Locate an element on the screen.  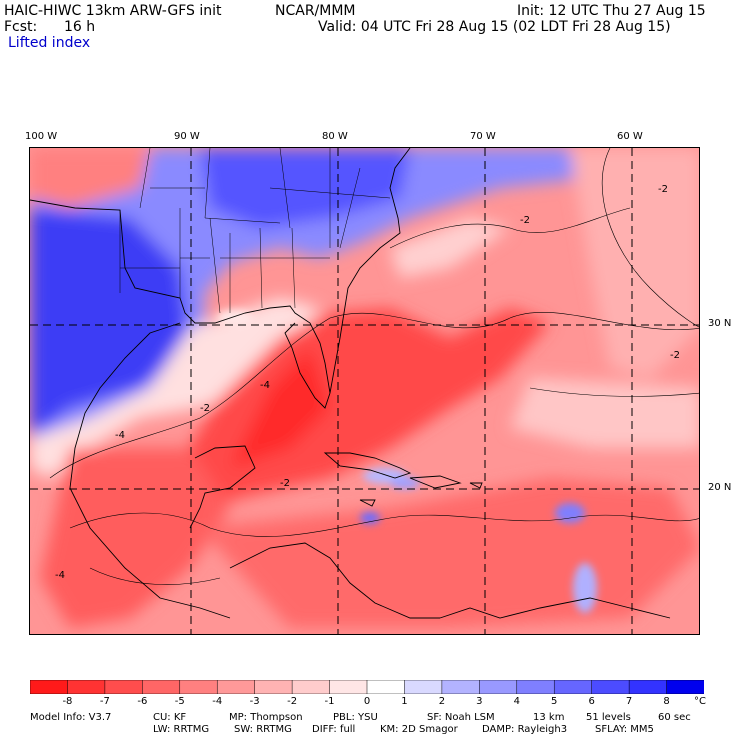
mid-atlantic-light-band is located at coordinates (604, 413).